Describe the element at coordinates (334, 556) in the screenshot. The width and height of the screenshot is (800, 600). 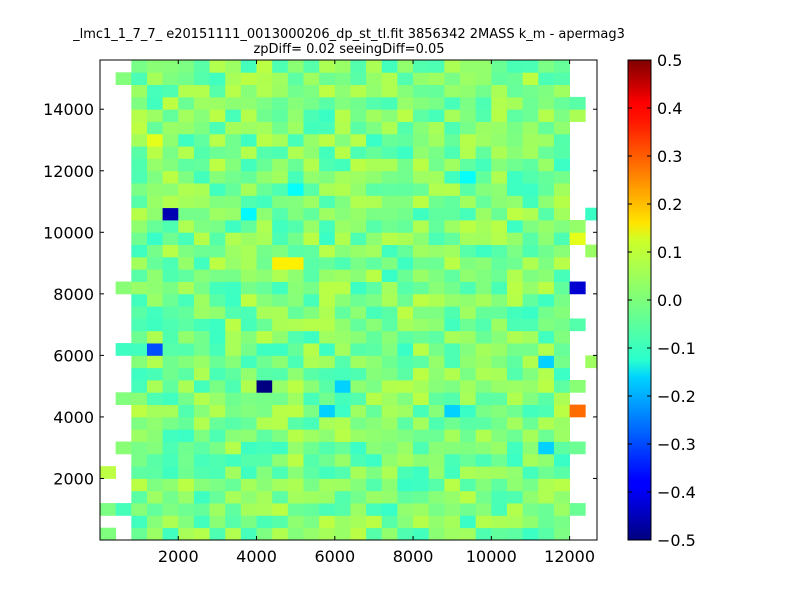
I see `x-tick-label: 6000` at that location.